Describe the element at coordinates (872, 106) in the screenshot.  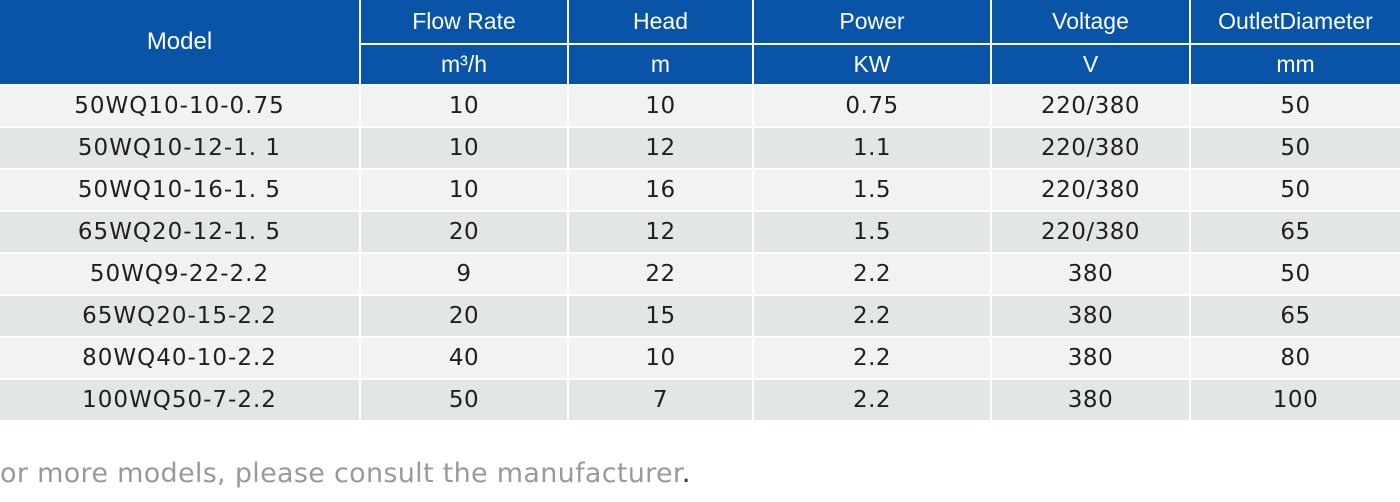
I see `cell-power: 0.75` at that location.